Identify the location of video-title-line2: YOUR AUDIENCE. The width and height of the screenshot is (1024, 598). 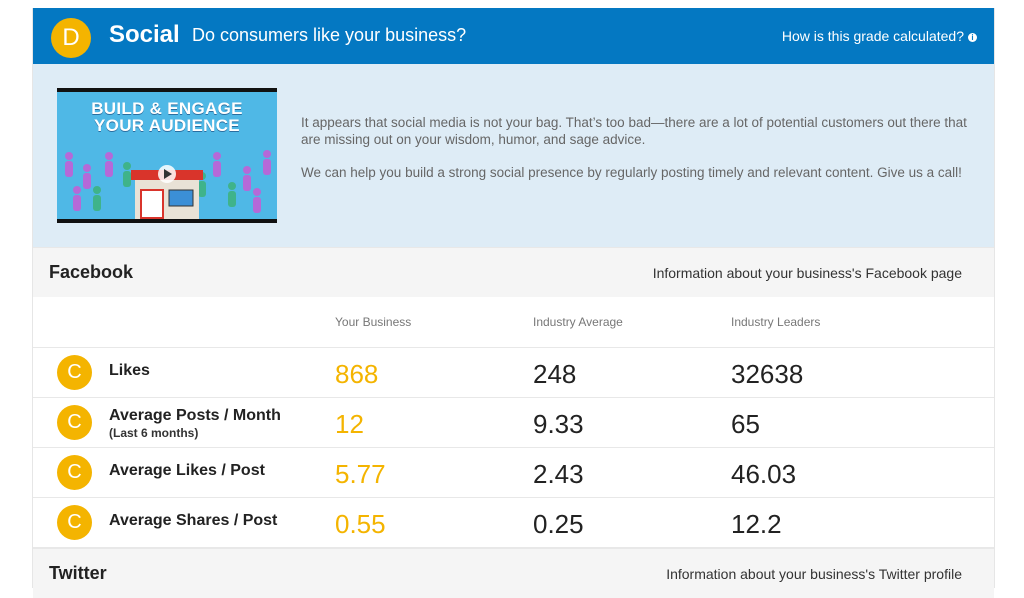
(167, 125).